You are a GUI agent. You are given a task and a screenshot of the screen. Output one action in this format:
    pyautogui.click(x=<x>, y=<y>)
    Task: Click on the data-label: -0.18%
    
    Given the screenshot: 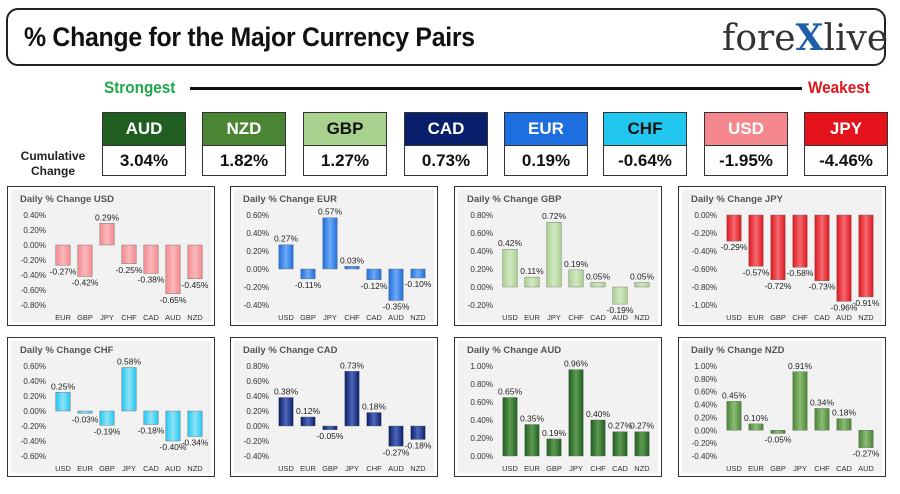 What is the action you would take?
    pyautogui.click(x=418, y=446)
    